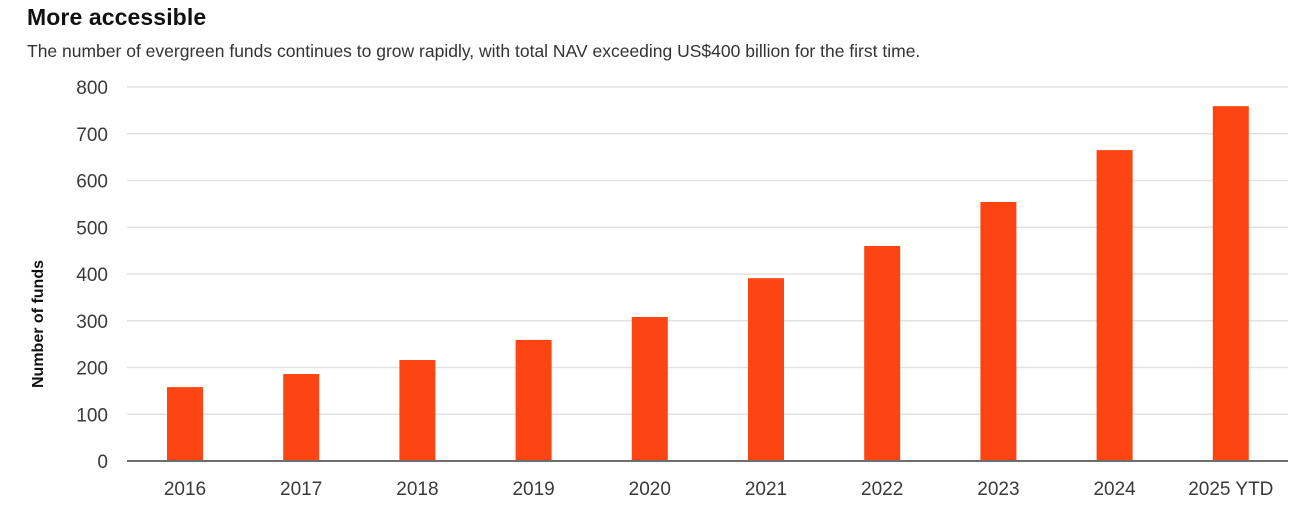 This screenshot has height=513, width=1312. Describe the element at coordinates (417, 410) in the screenshot. I see `bar-2018` at that location.